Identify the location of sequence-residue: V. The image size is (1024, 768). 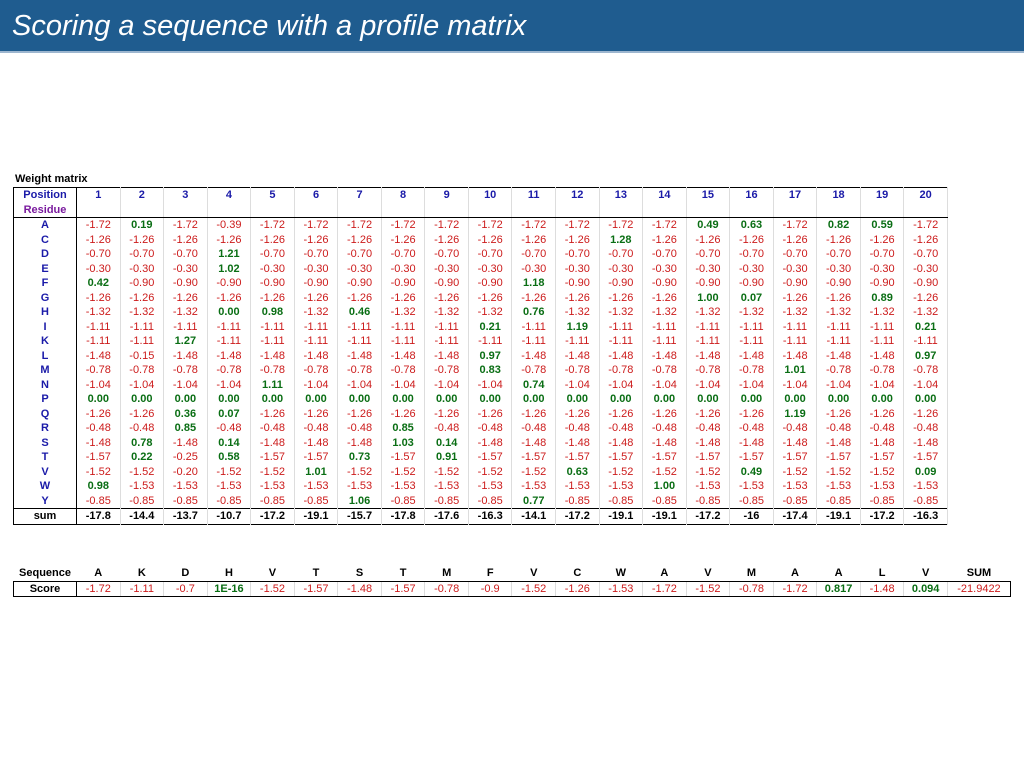
(272, 574).